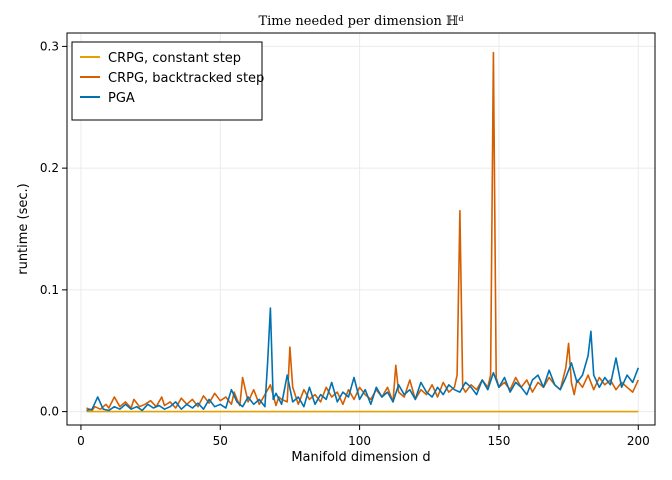  What do you see at coordinates (81, 441) in the screenshot?
I see `x-tick-label: 0` at bounding box center [81, 441].